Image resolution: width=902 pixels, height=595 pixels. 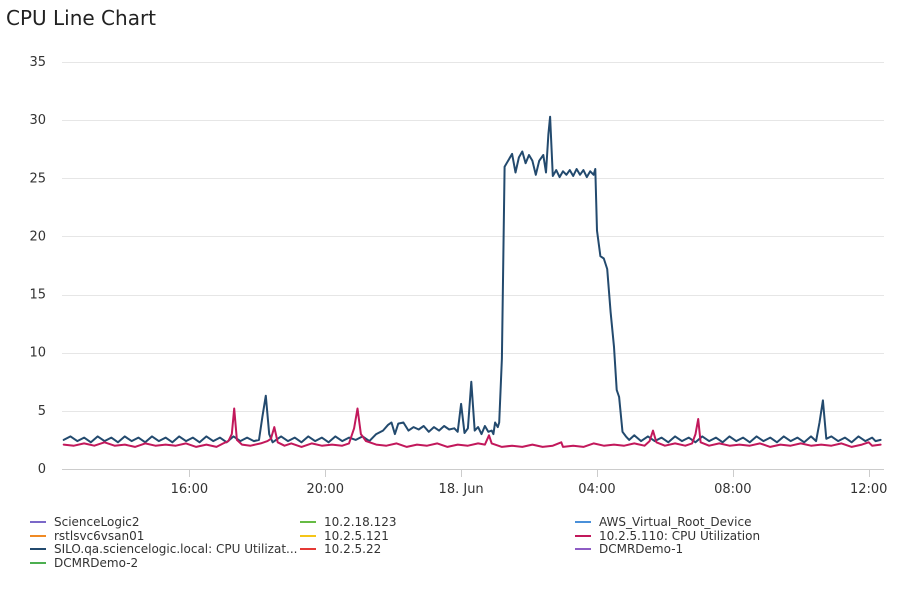 What do you see at coordinates (189, 489) in the screenshot?
I see `x-tick-label: 16:00` at bounding box center [189, 489].